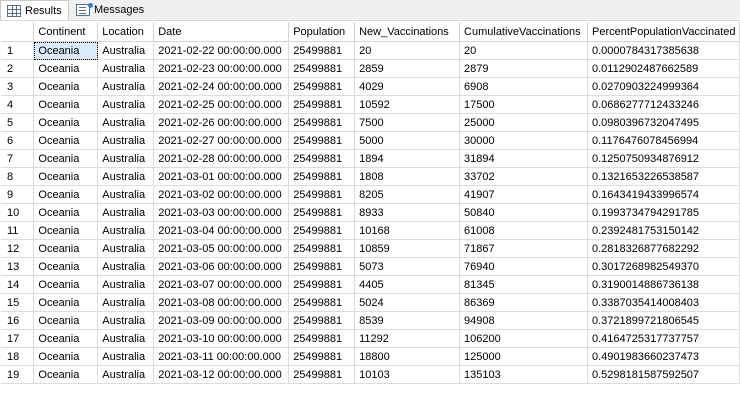 Image resolution: width=740 pixels, height=408 pixels. I want to click on cumulative-vaccinations-cell: 106200, so click(523, 338).